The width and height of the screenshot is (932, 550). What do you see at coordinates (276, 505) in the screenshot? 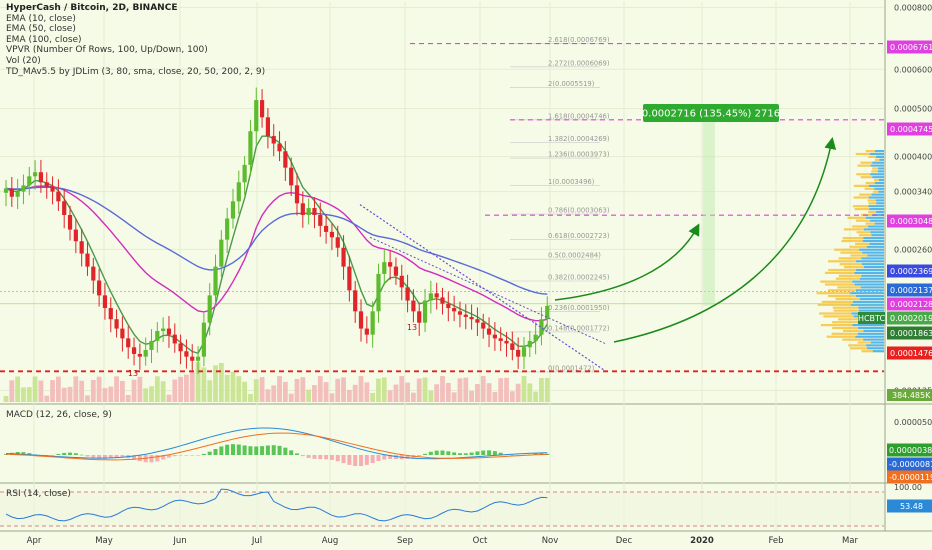
I see `rsi-line` at bounding box center [276, 505].